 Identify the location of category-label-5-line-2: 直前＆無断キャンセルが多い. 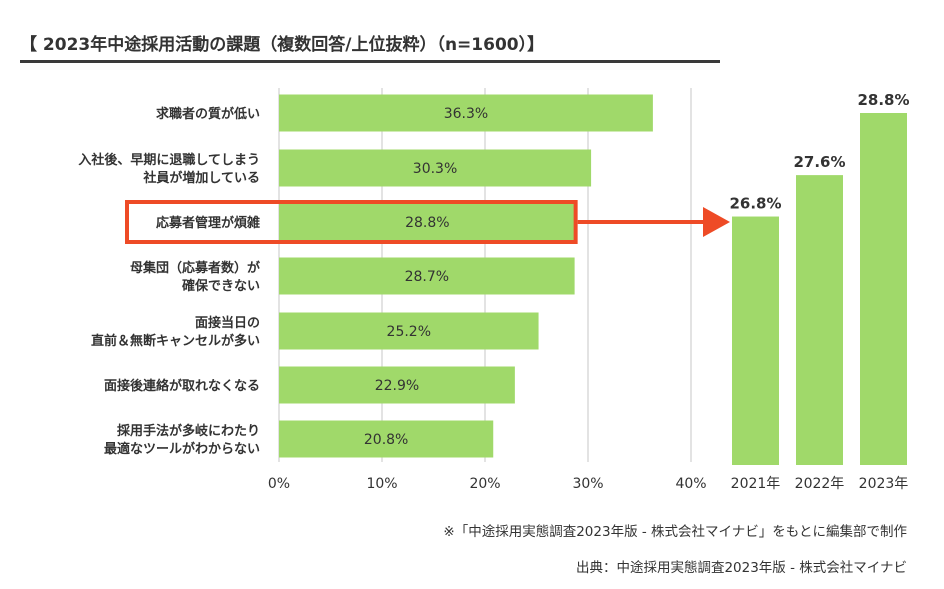
(175, 341).